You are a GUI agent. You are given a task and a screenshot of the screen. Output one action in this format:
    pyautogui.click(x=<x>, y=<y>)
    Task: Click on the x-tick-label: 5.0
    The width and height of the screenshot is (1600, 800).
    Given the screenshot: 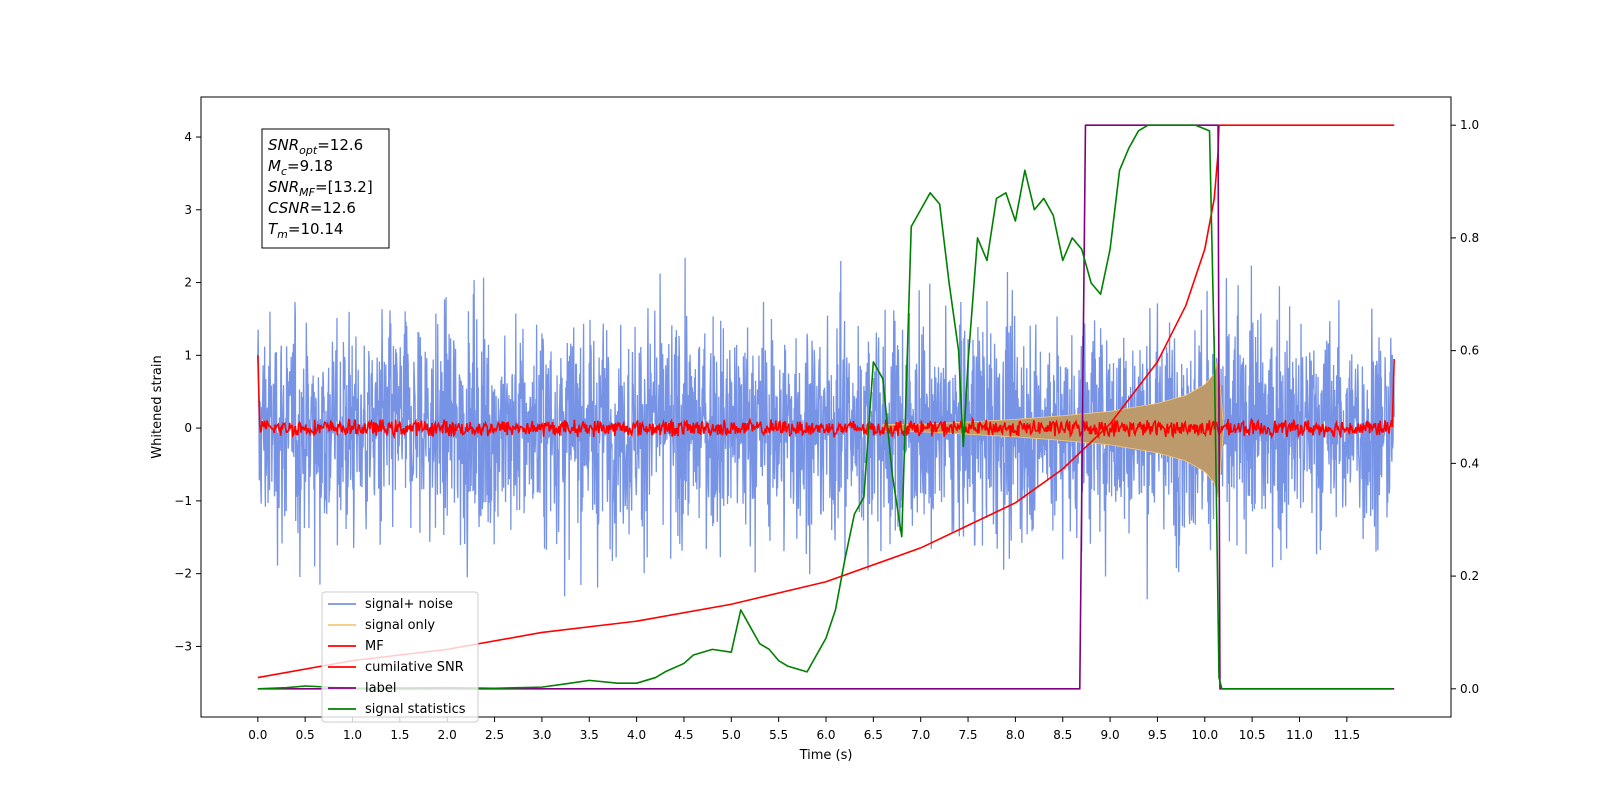 What is the action you would take?
    pyautogui.click(x=731, y=735)
    